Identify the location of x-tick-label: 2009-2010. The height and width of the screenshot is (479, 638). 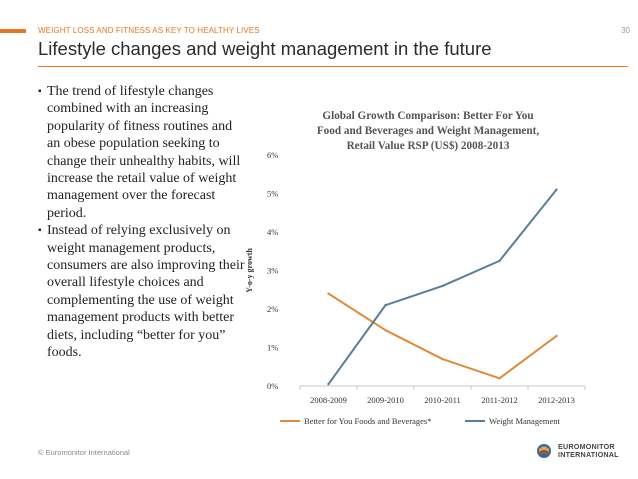
(385, 400).